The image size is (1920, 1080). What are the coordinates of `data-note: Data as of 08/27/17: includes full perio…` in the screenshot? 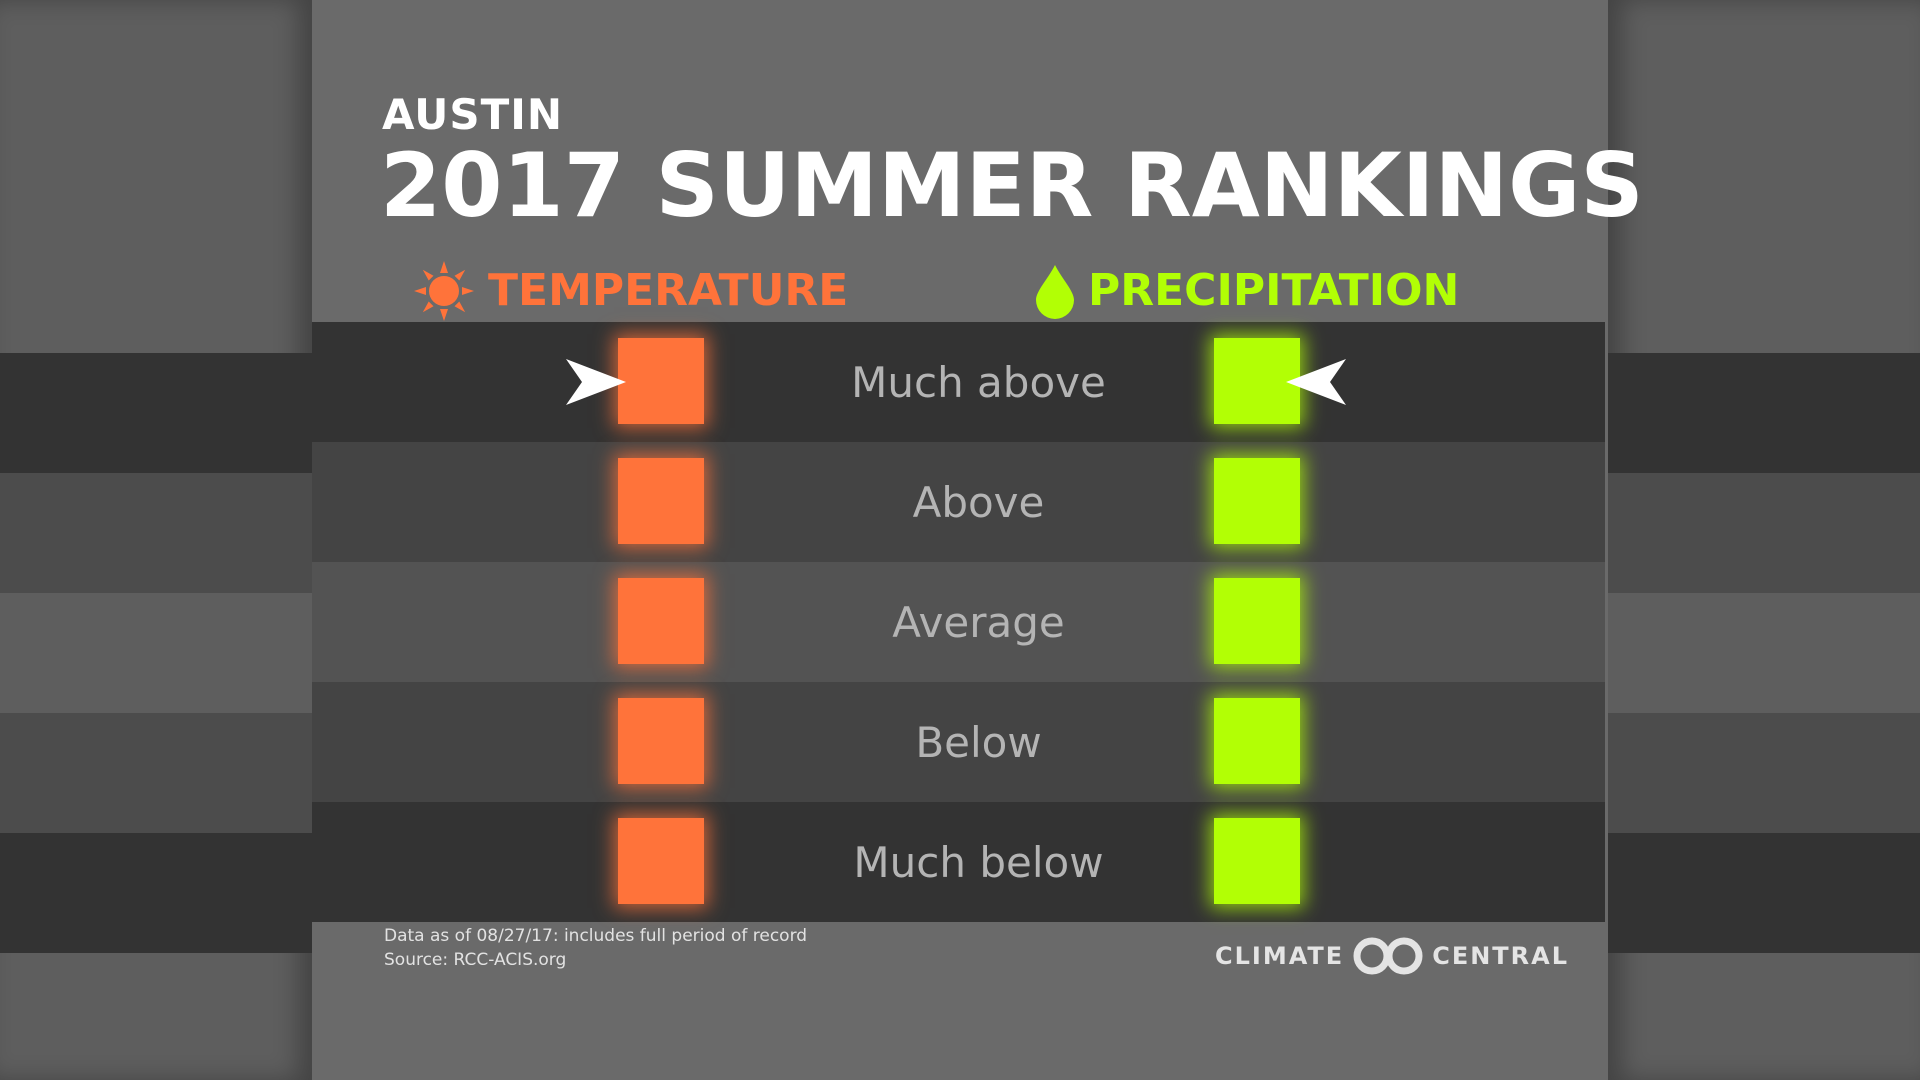 It's located at (596, 936).